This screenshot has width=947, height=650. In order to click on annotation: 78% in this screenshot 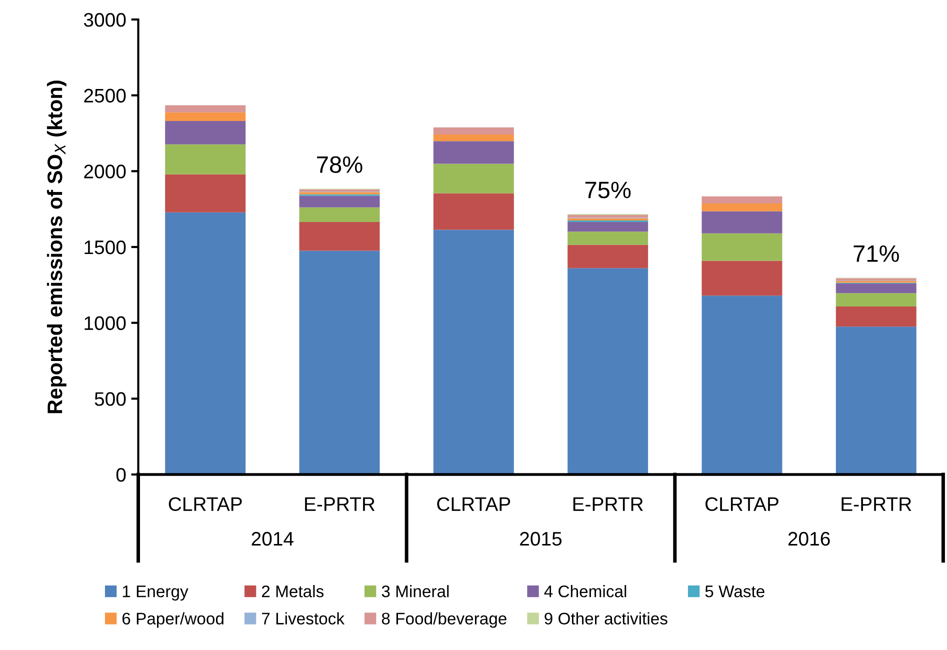, I will do `click(339, 164)`.